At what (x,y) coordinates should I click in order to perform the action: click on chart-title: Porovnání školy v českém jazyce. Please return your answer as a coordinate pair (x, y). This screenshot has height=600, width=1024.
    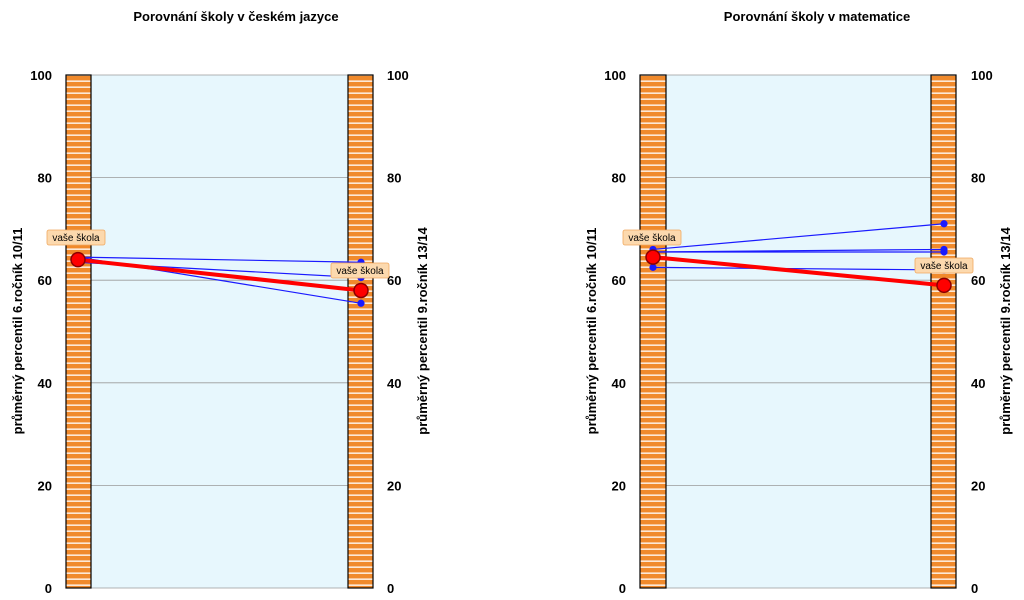
    Looking at the image, I should click on (235, 16).